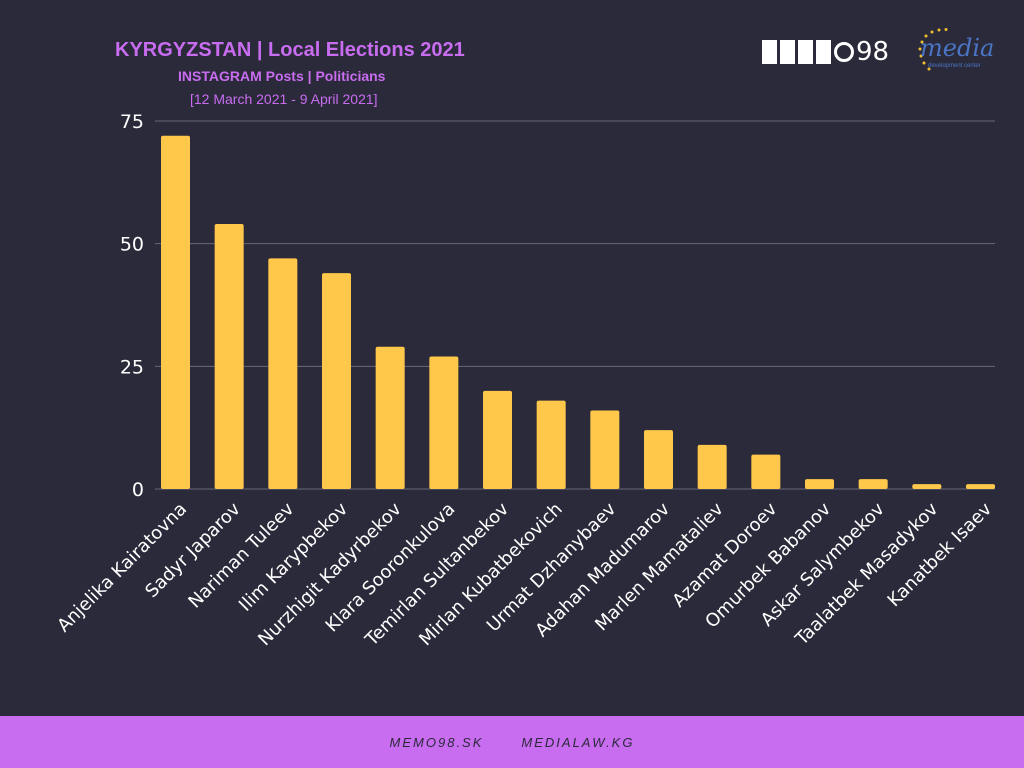  What do you see at coordinates (132, 306) in the screenshot?
I see `y-axis-ticks: 0 25 50 75` at bounding box center [132, 306].